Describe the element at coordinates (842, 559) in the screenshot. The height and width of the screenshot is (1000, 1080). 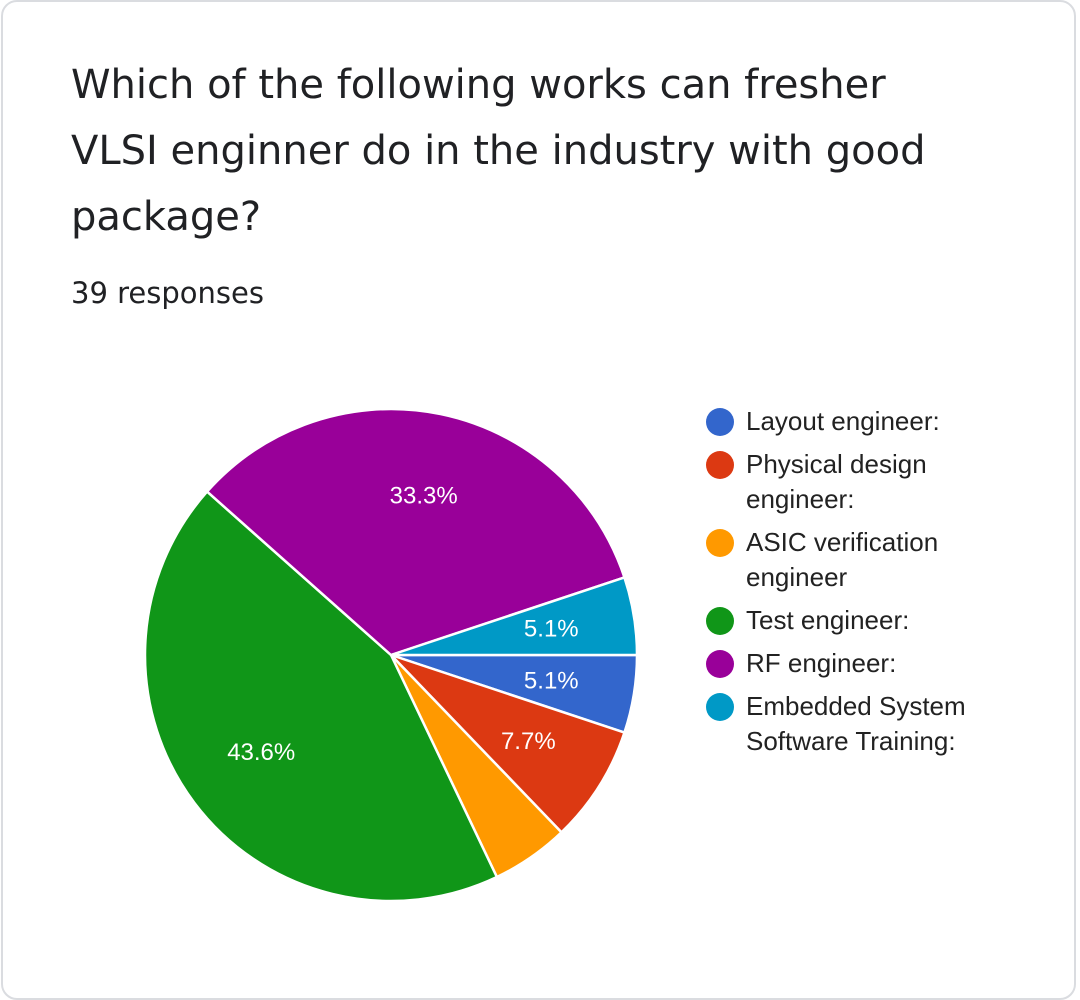
I see `legend-label: ASIC verification engineer` at that location.